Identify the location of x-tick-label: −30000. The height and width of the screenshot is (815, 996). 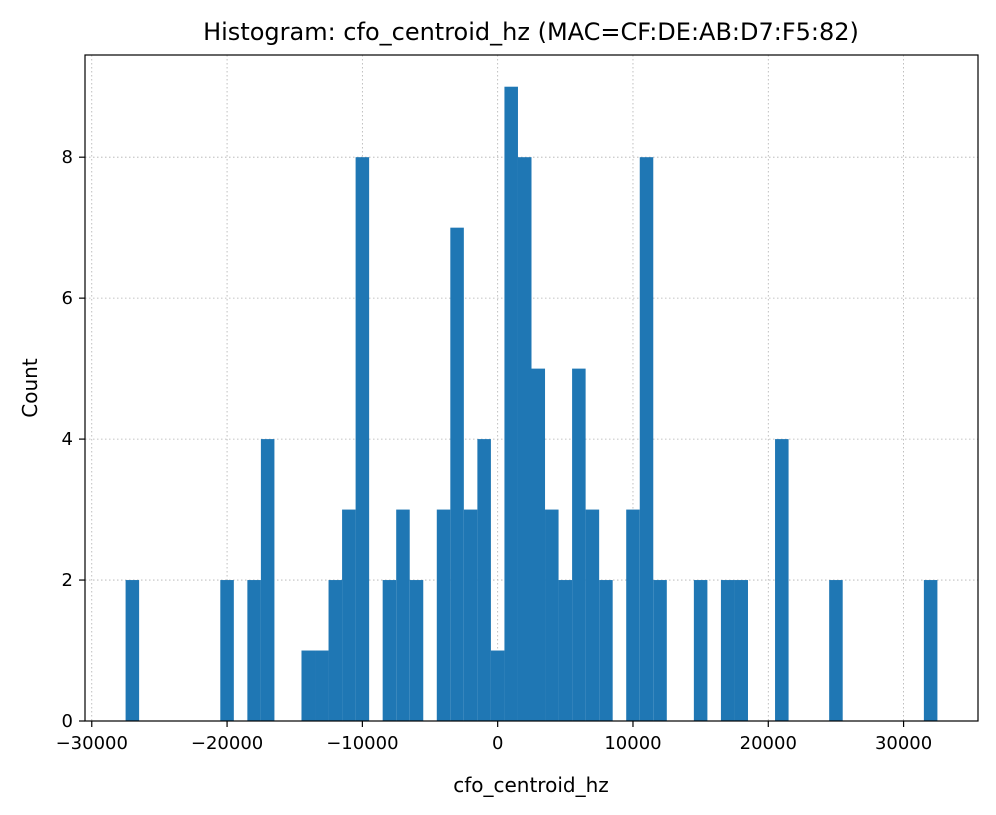
(92, 743).